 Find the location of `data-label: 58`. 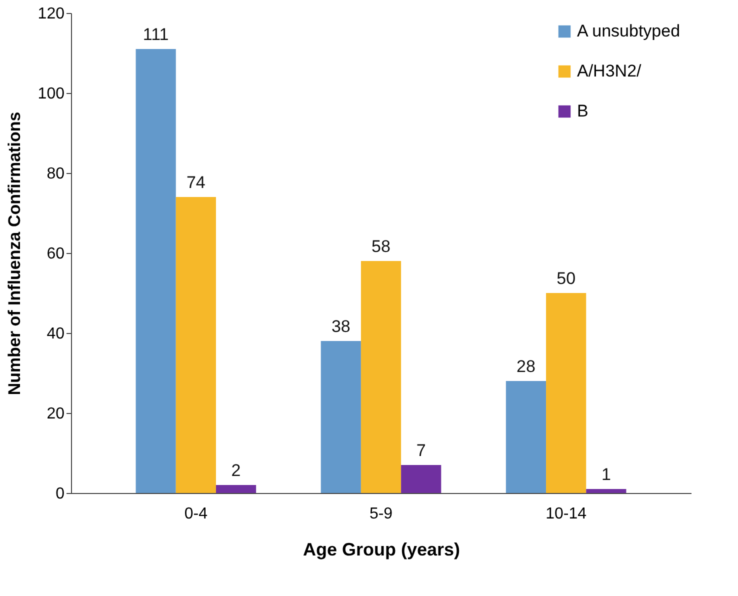

data-label: 58 is located at coordinates (381, 246).